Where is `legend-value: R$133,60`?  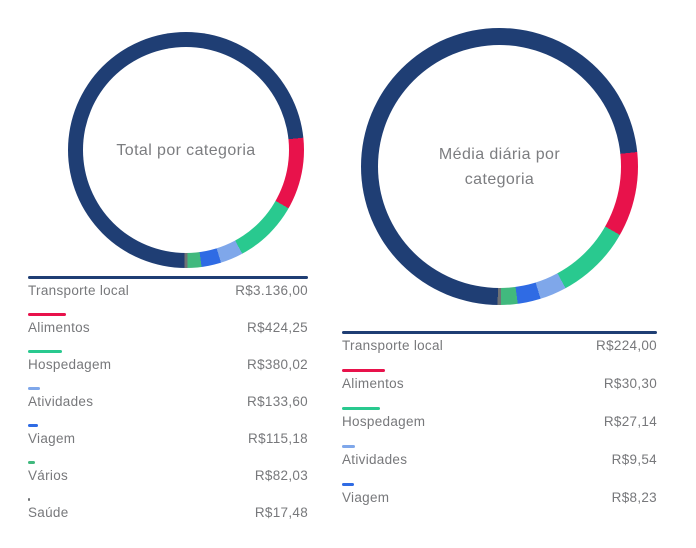
legend-value: R$133,60 is located at coordinates (277, 401).